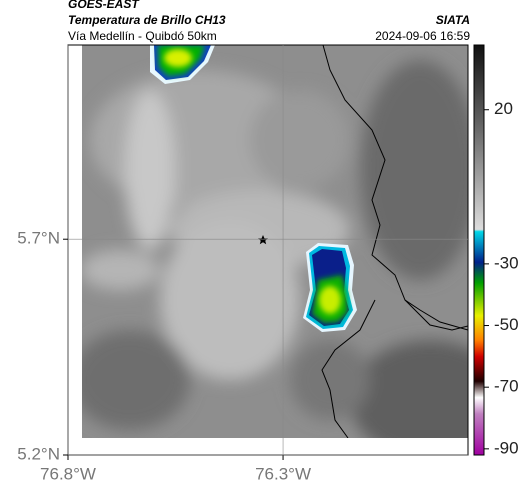  What do you see at coordinates (453, 20) in the screenshot?
I see `source: SIATA` at bounding box center [453, 20].